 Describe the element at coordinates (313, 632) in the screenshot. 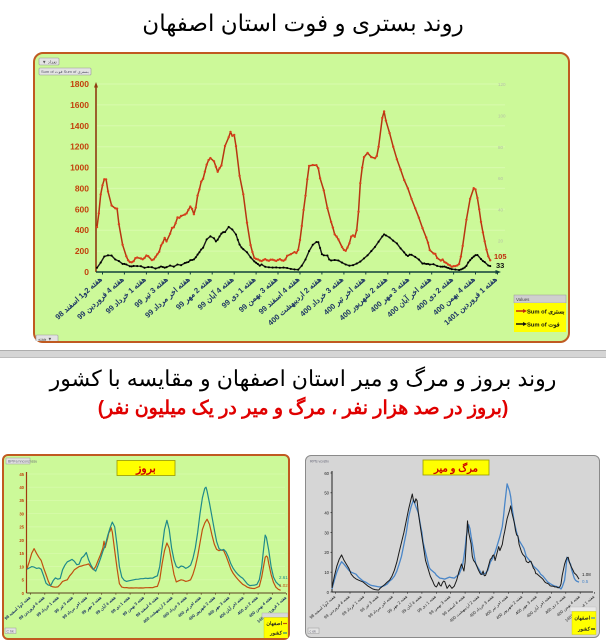

I see `svg-text: c ek` at that location.